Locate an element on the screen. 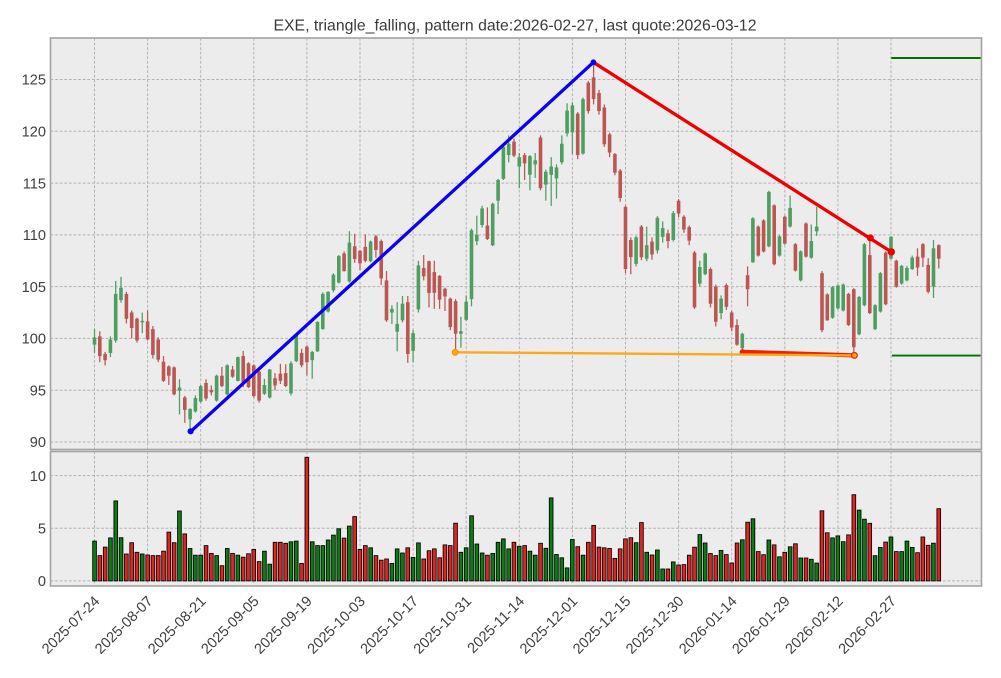  svg-text: 90 is located at coordinates (38, 443).